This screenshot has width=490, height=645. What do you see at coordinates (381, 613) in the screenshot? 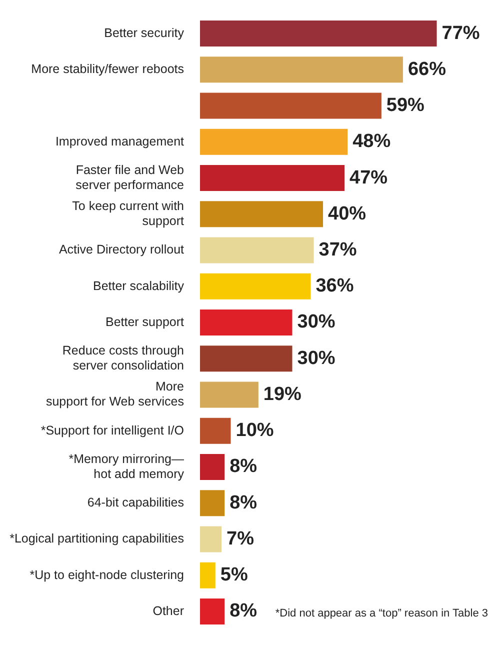
I see `annotation: *Did not appear as a “top” reason in Table 3` at bounding box center [381, 613].